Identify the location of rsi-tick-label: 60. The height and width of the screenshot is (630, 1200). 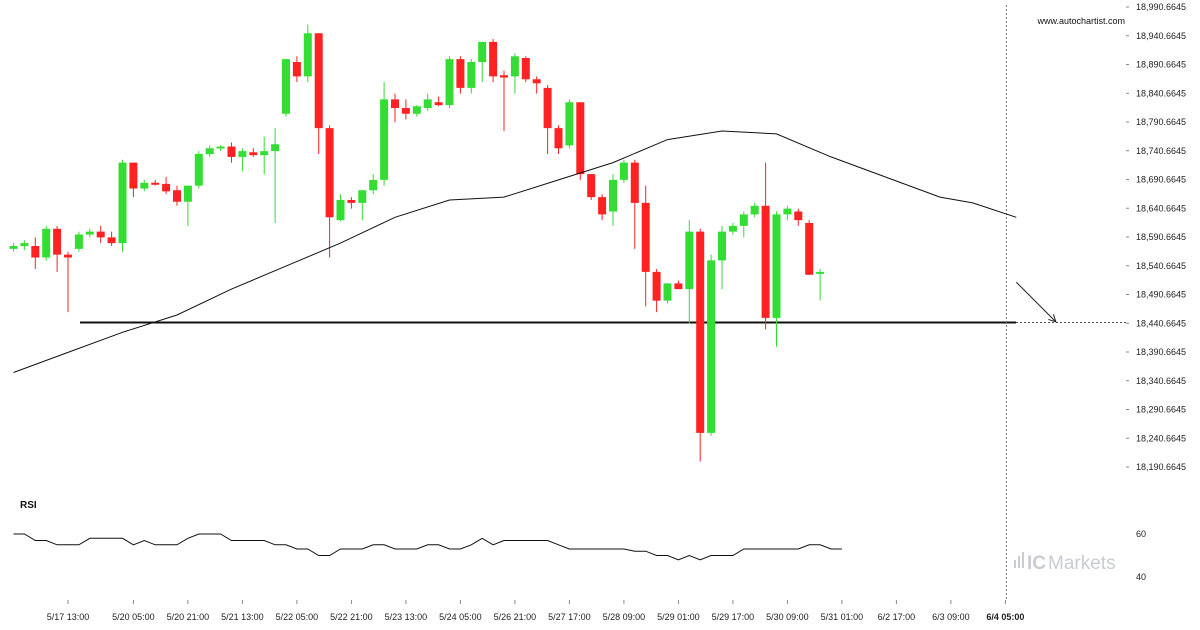
(1141, 534).